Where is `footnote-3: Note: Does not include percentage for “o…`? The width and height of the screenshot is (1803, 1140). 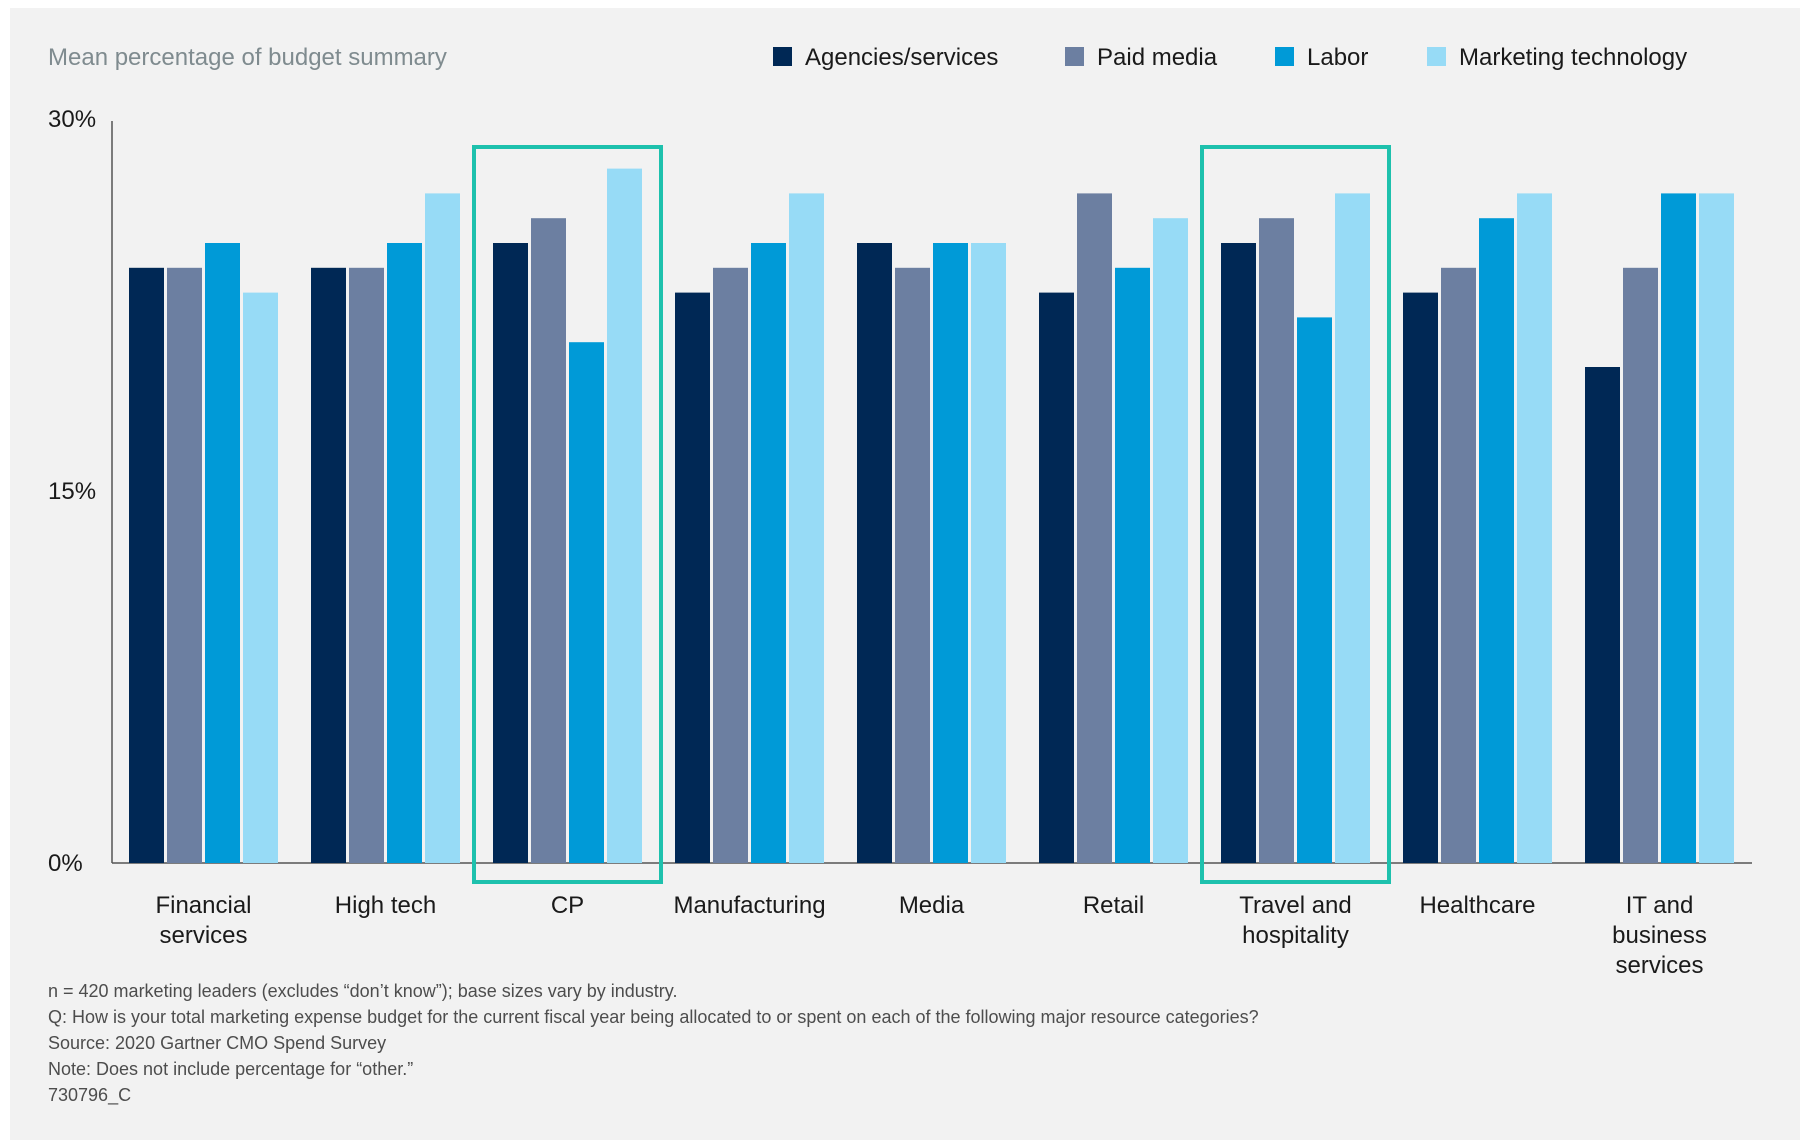 footnote-3: Note: Does not include percentage for “o… is located at coordinates (230, 1069).